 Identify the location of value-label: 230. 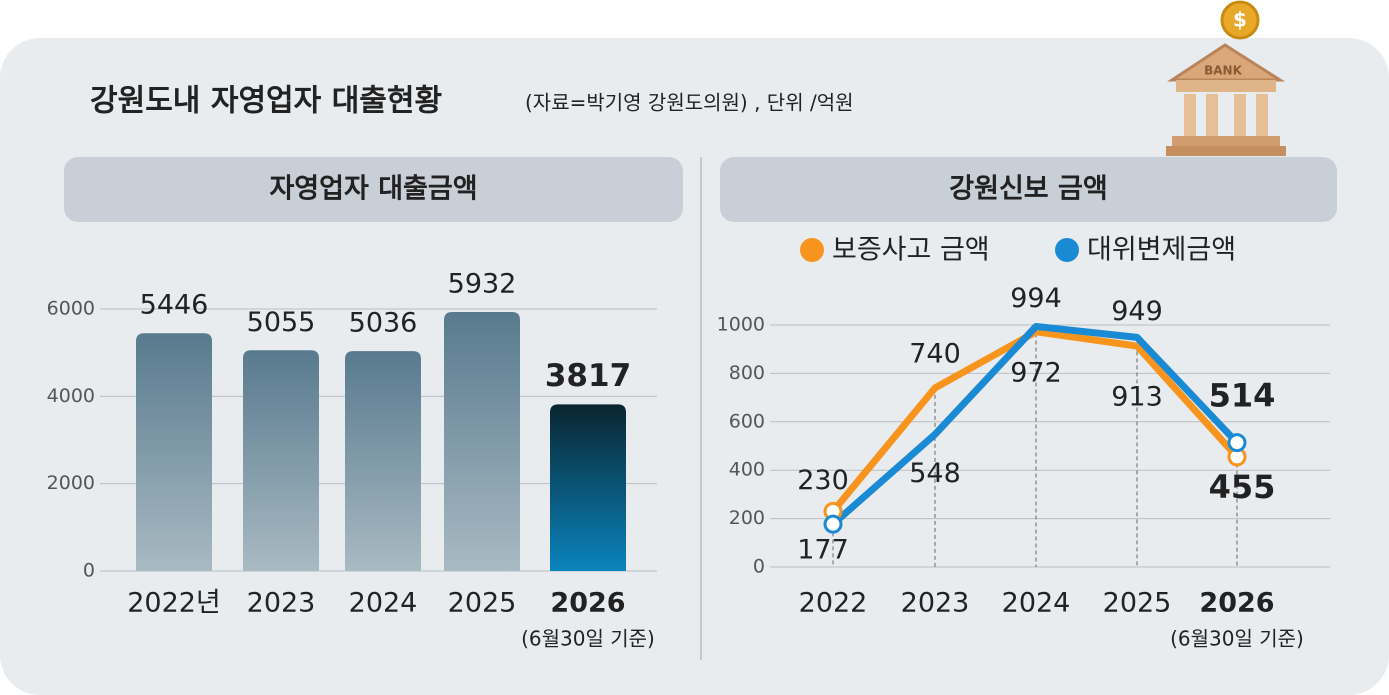
(823, 480).